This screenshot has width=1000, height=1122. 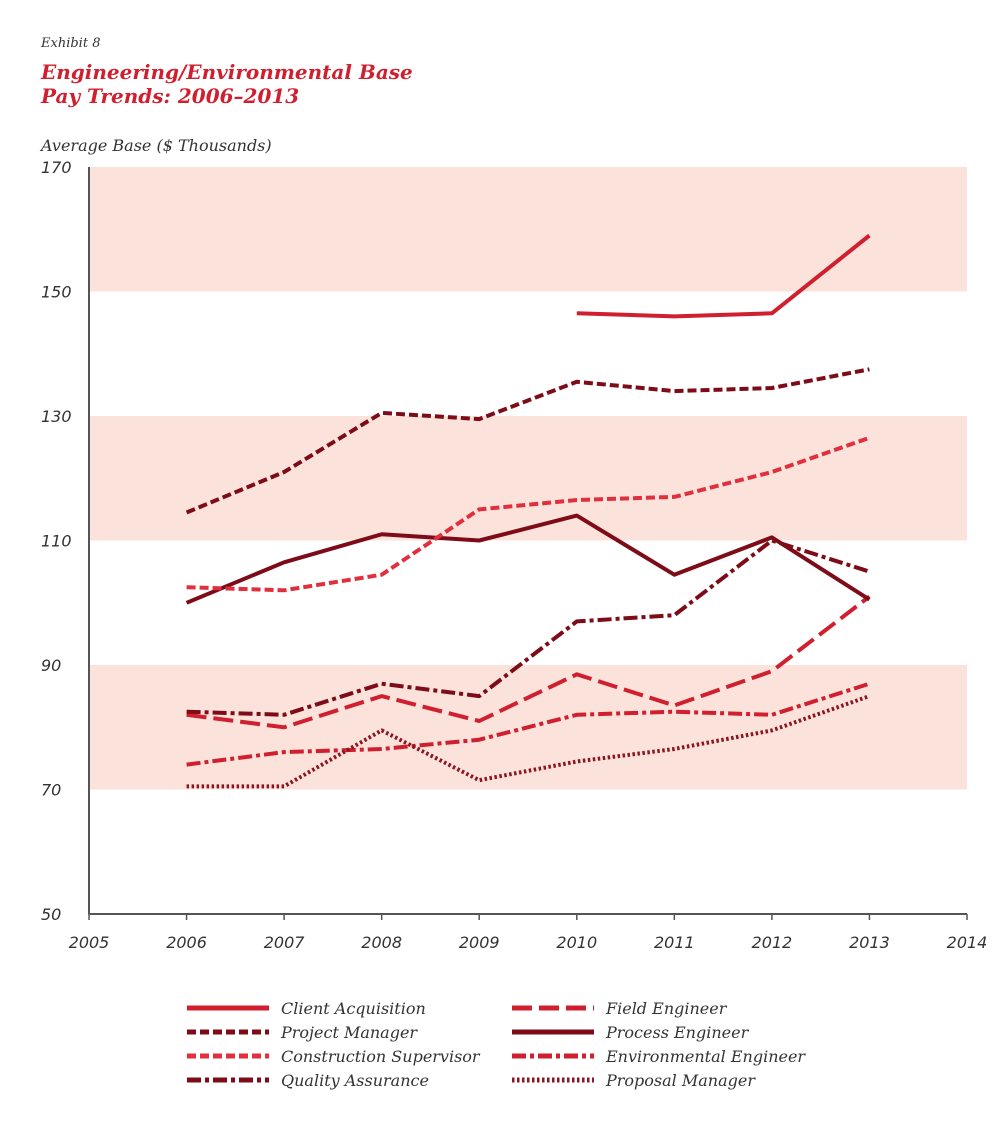 What do you see at coordinates (51, 914) in the screenshot?
I see `y-tick-label: 50` at bounding box center [51, 914].